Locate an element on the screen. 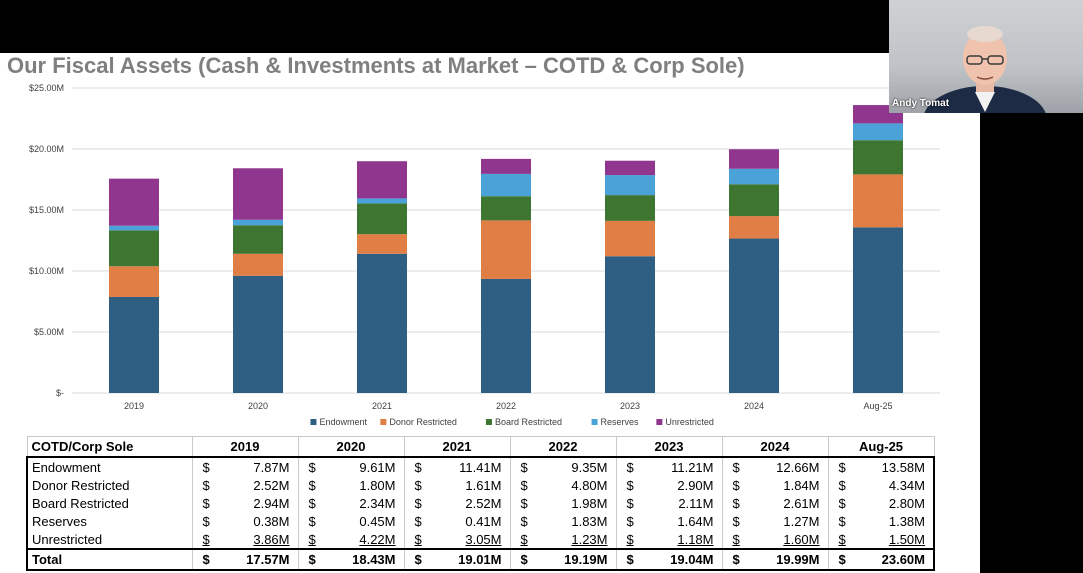  table-cell: $2.94M is located at coordinates (244, 503).